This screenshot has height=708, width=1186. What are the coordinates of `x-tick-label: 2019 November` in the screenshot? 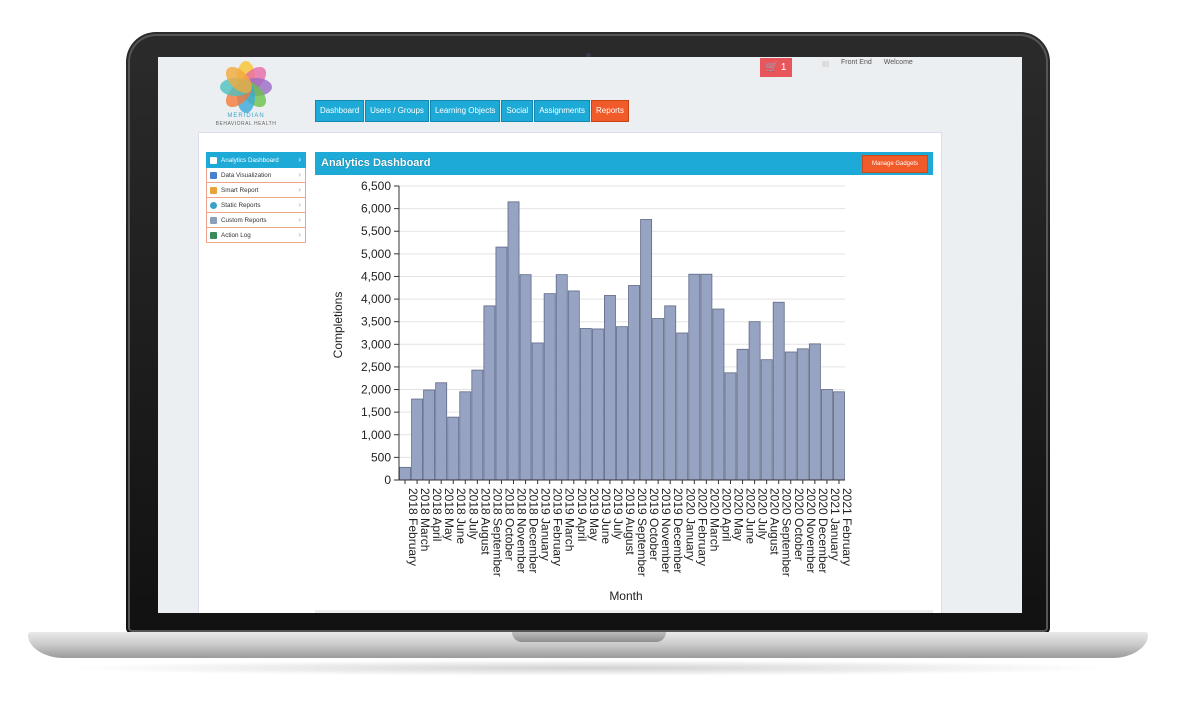 It's located at (666, 530).